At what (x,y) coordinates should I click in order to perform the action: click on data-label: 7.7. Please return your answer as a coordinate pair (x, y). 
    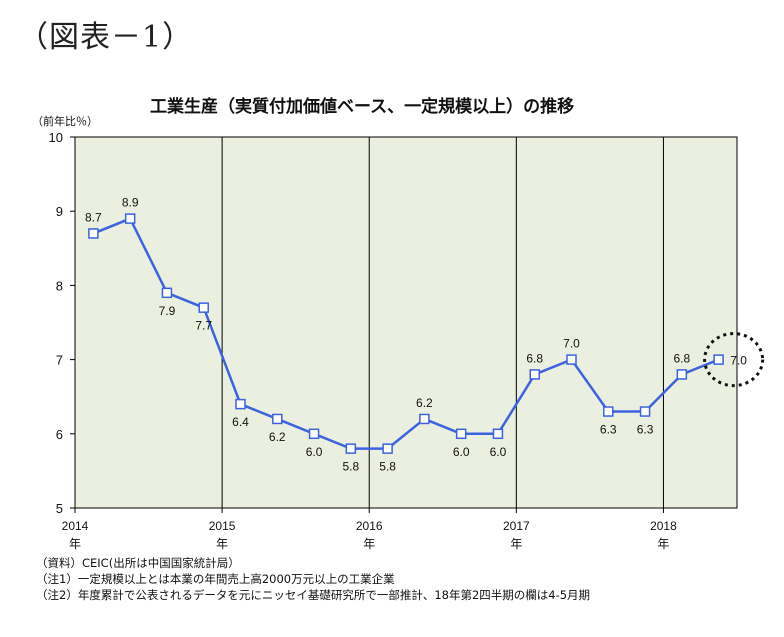
    Looking at the image, I should click on (203, 326).